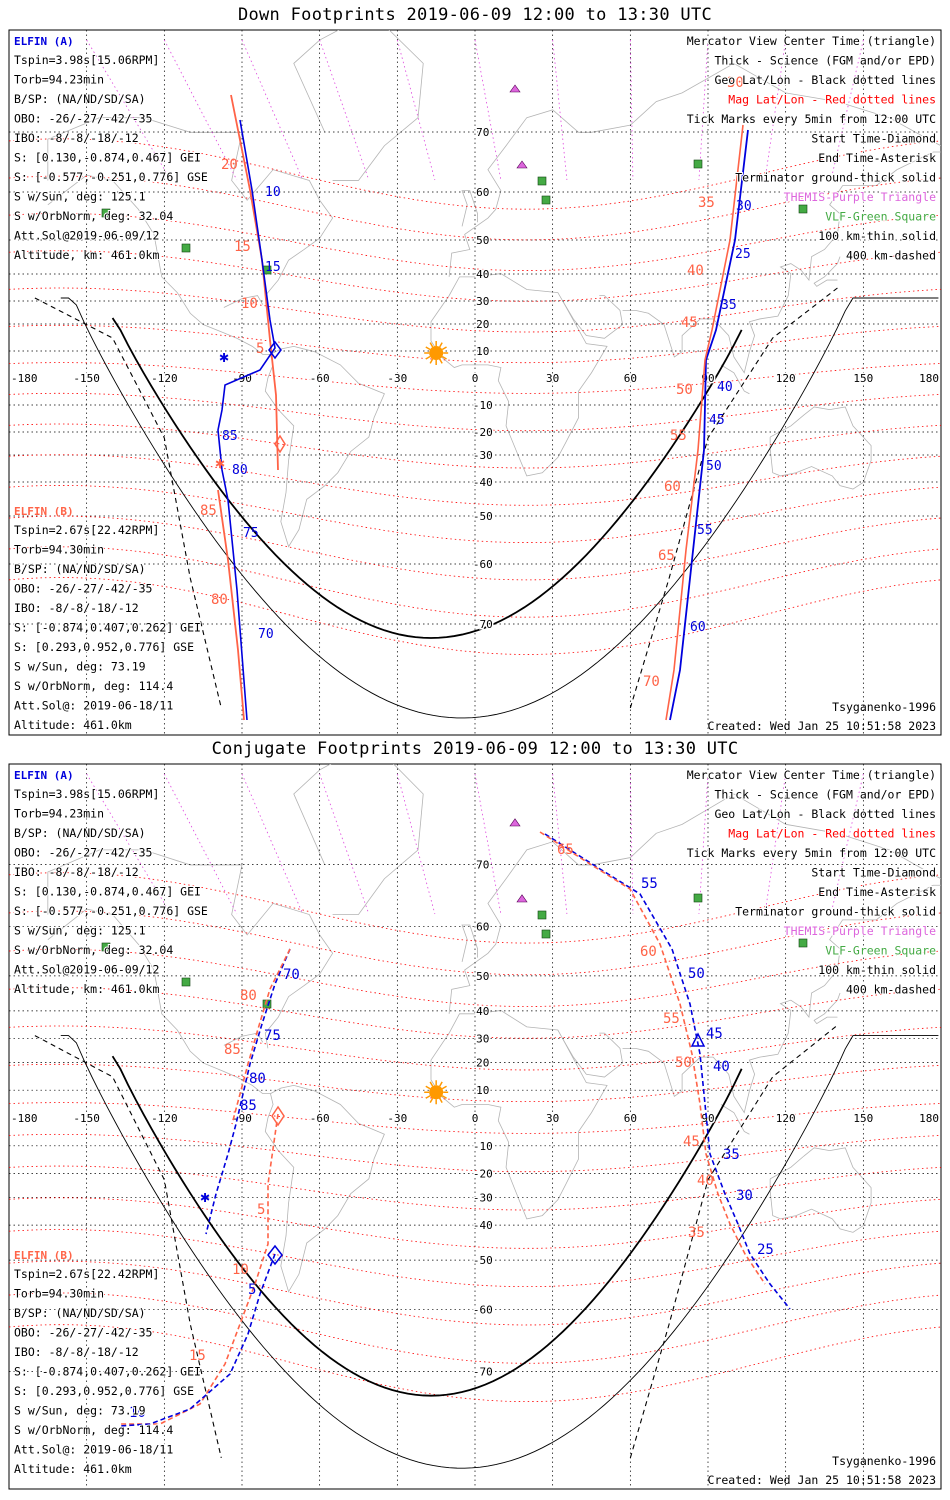 This screenshot has width=950, height=1500. I want to click on elfin-a-info-line: OBO: -26/-27/-42/-35, so click(83, 119).